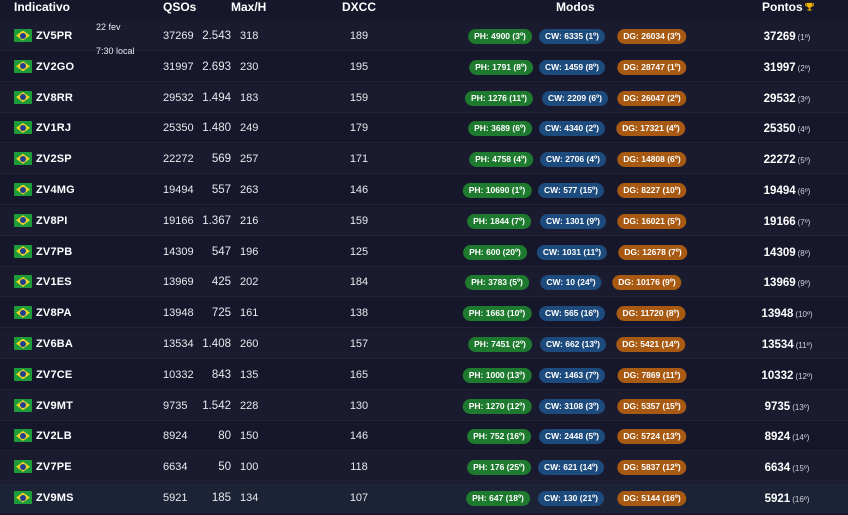 This screenshot has width=848, height=515. I want to click on phone-mode-badge: PH: 752 (16º), so click(499, 437).